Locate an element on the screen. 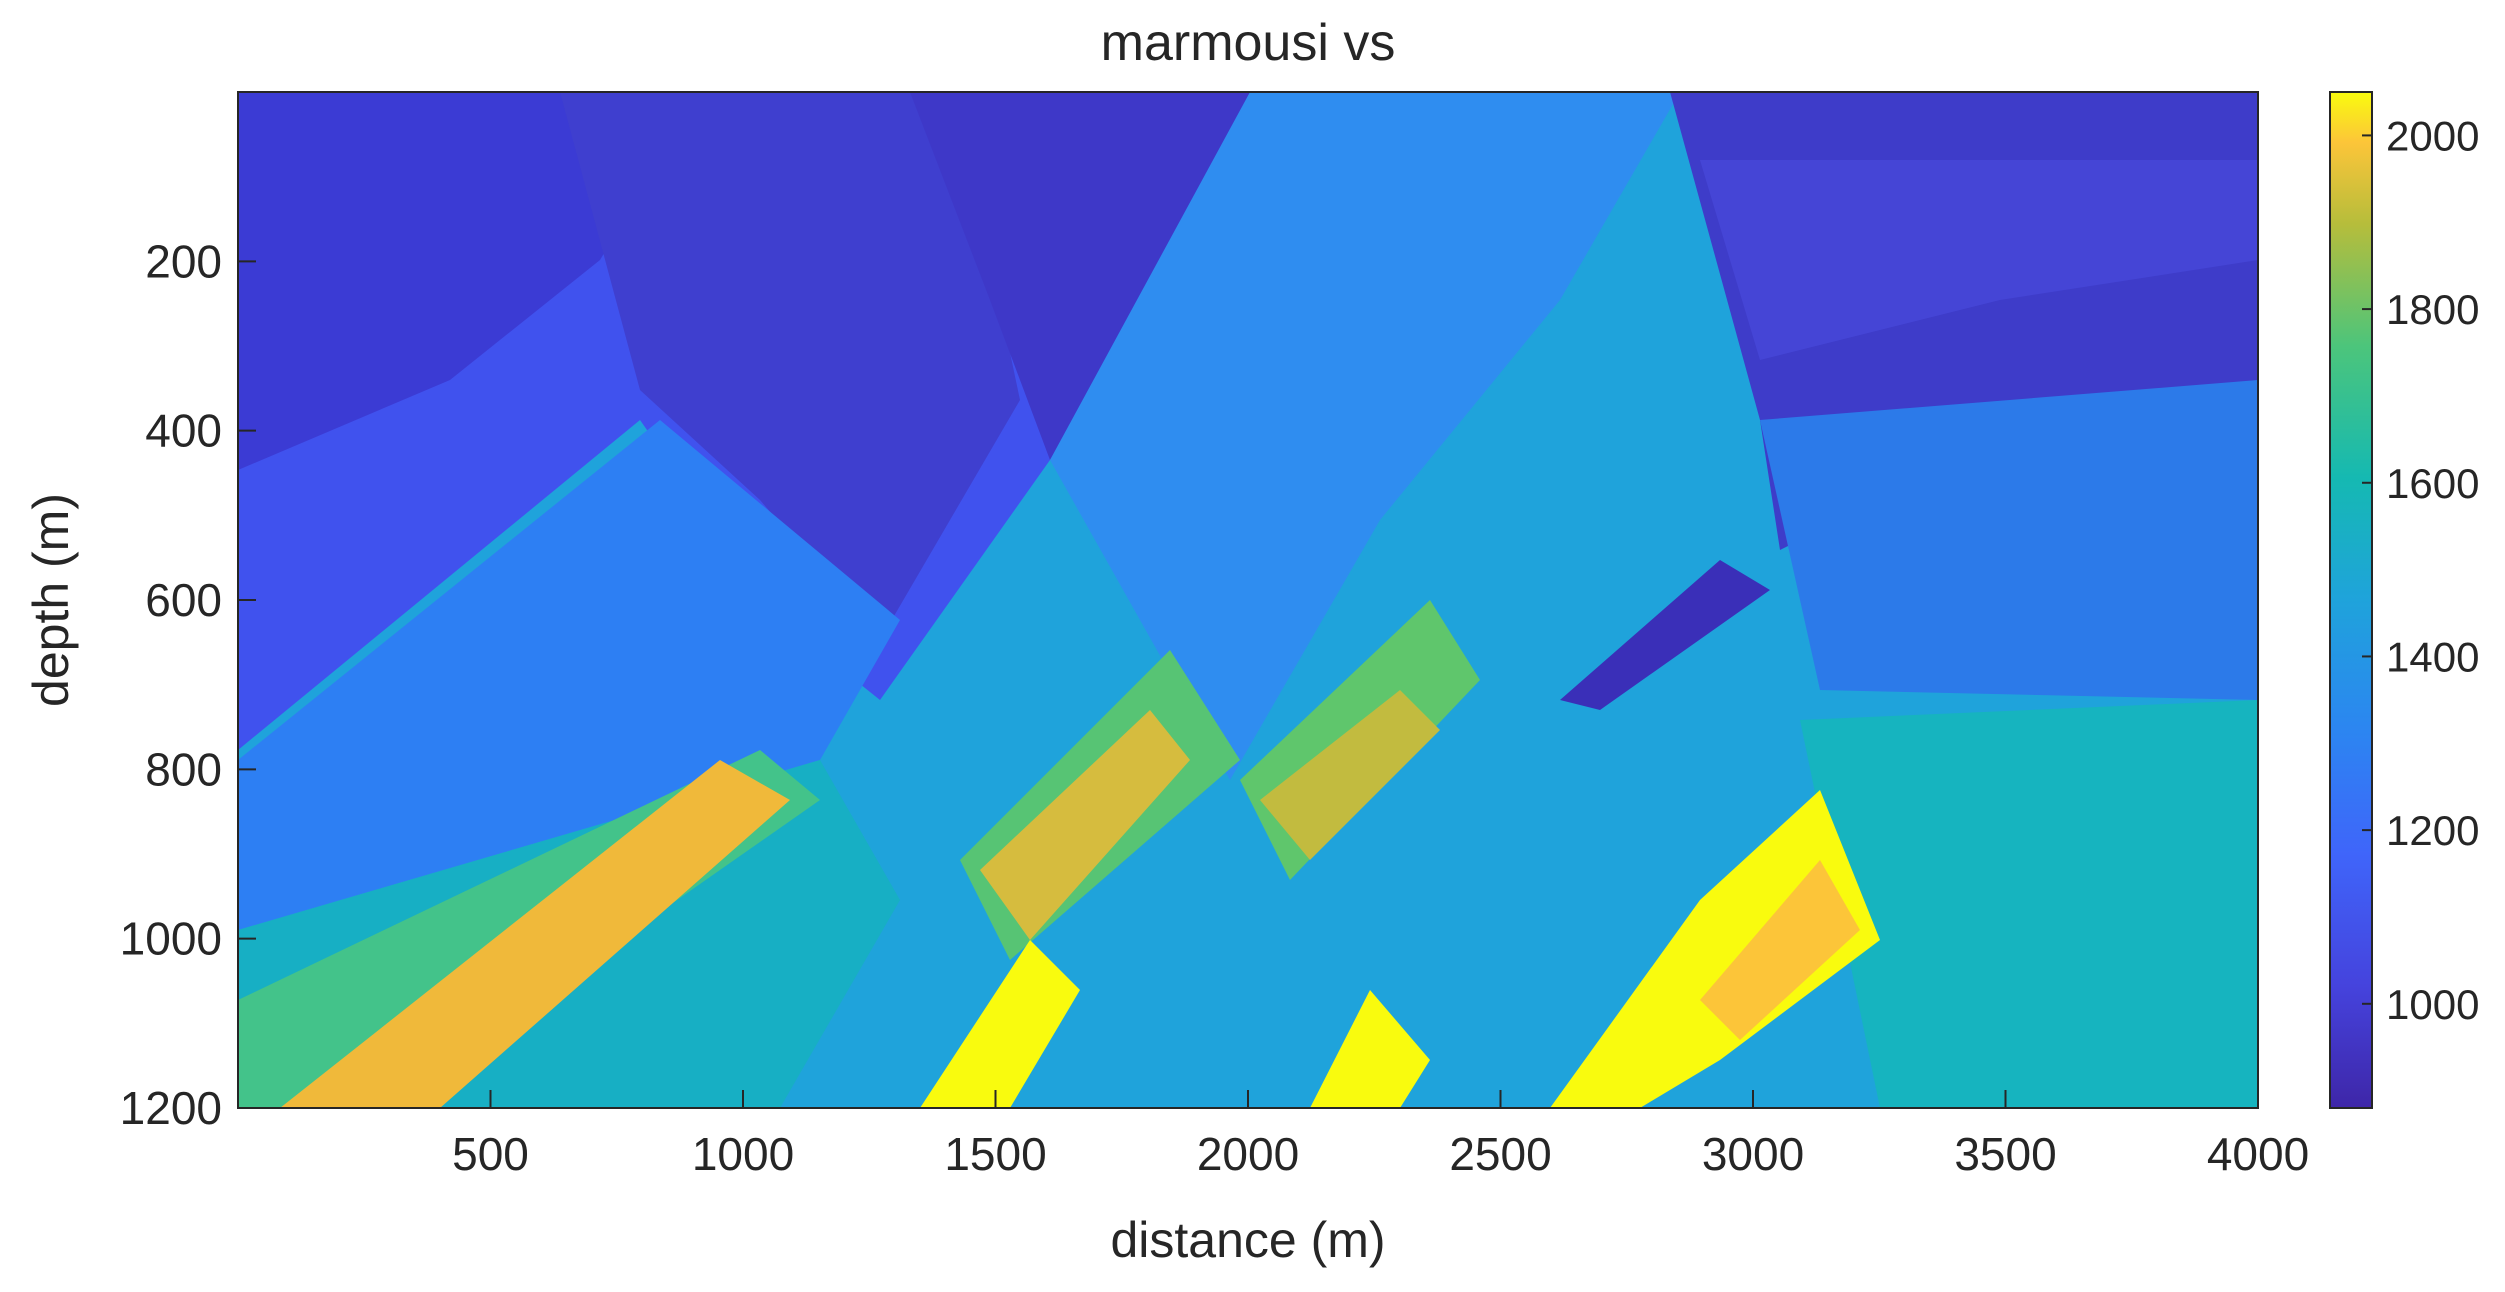  colorbar-tick-label: 2000 is located at coordinates (2432, 135).